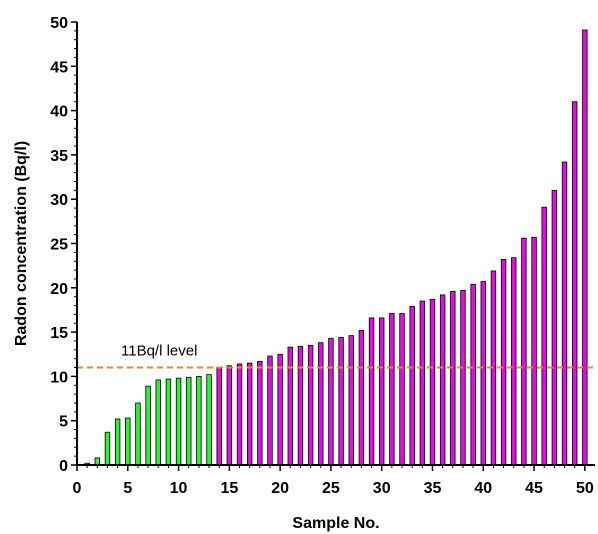 The width and height of the screenshot is (598, 534). I want to click on x-tick-label: 20, so click(280, 488).